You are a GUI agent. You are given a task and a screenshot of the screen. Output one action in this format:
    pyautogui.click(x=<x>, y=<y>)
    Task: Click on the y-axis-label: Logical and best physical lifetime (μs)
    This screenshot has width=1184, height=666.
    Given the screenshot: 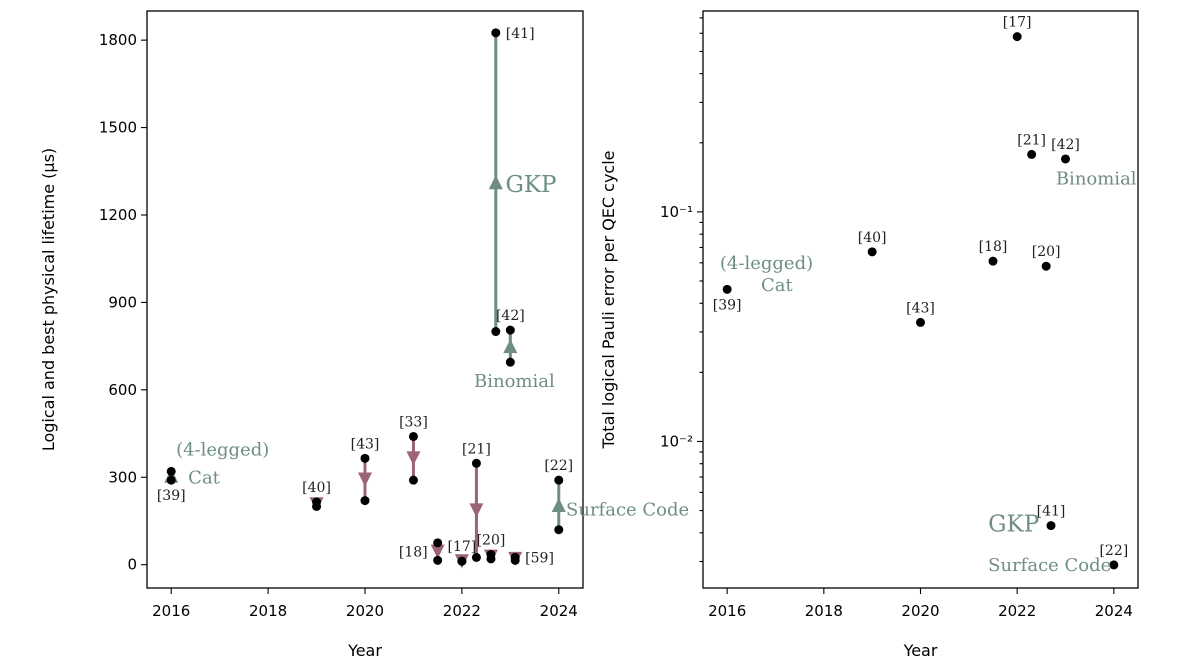 What is the action you would take?
    pyautogui.click(x=48, y=299)
    